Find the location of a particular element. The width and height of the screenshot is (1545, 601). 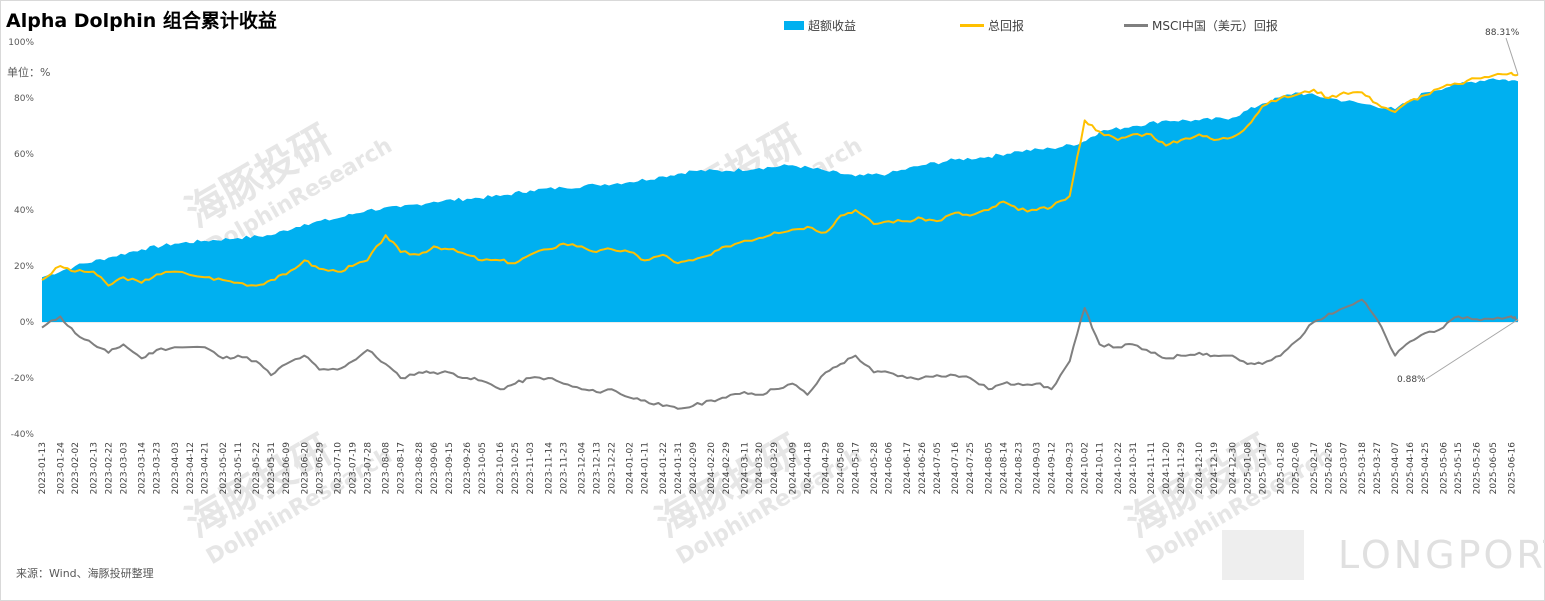

x-tick-label: 2023-11-23 is located at coordinates (564, 468).